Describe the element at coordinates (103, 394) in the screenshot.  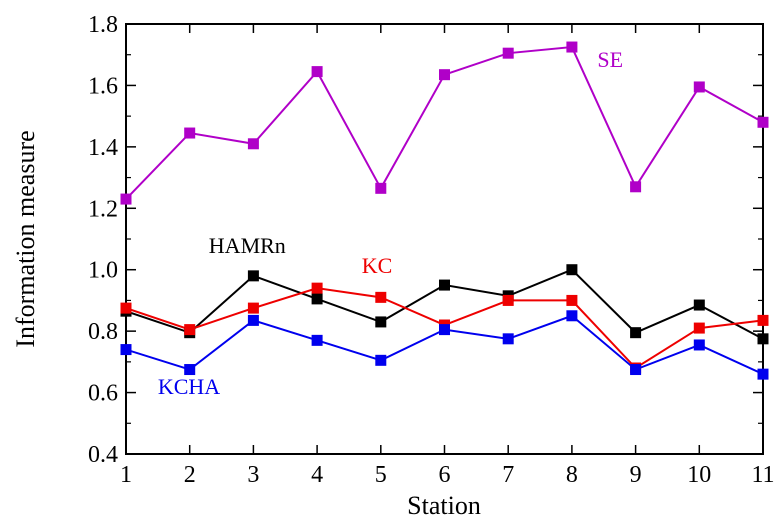
I see `y-tick-label: 0.6` at that location.